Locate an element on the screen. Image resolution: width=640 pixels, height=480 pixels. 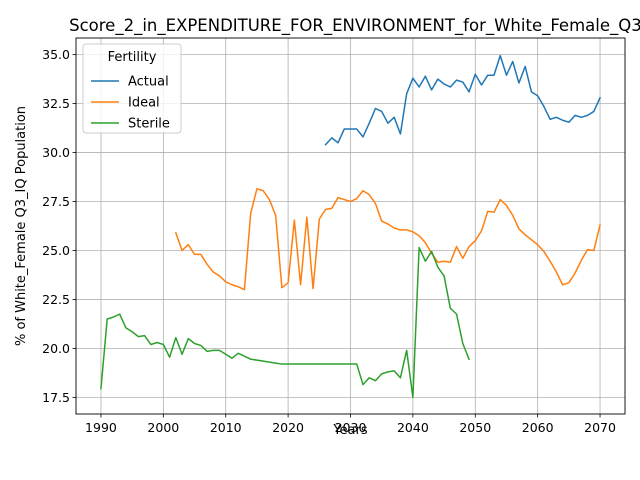
x-tick-label: 2050 is located at coordinates (475, 427).